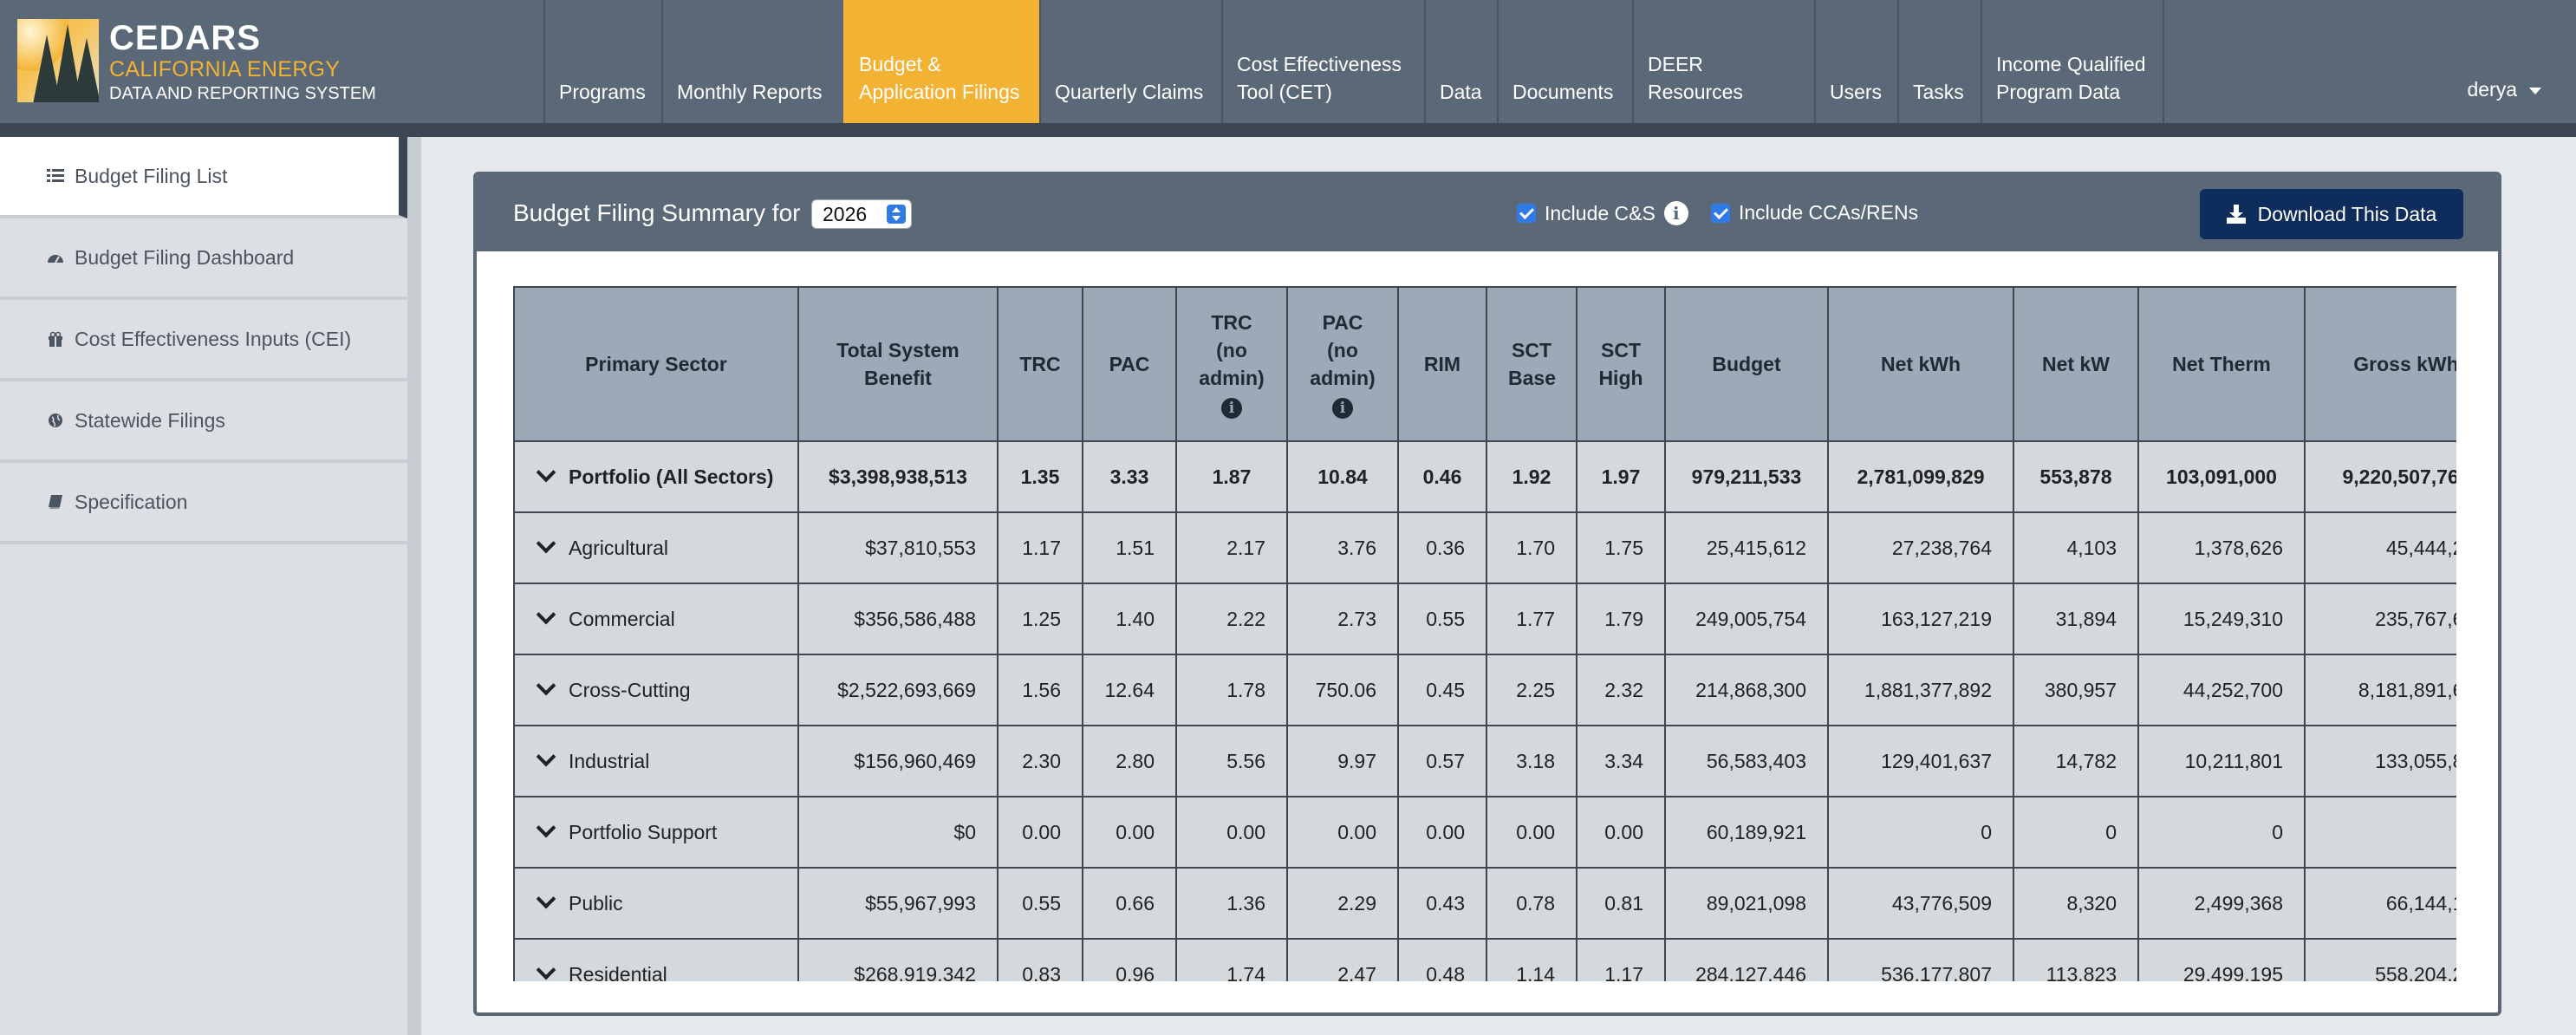 The width and height of the screenshot is (2576, 1035). What do you see at coordinates (656, 959) in the screenshot?
I see `sector-cell: Residential` at bounding box center [656, 959].